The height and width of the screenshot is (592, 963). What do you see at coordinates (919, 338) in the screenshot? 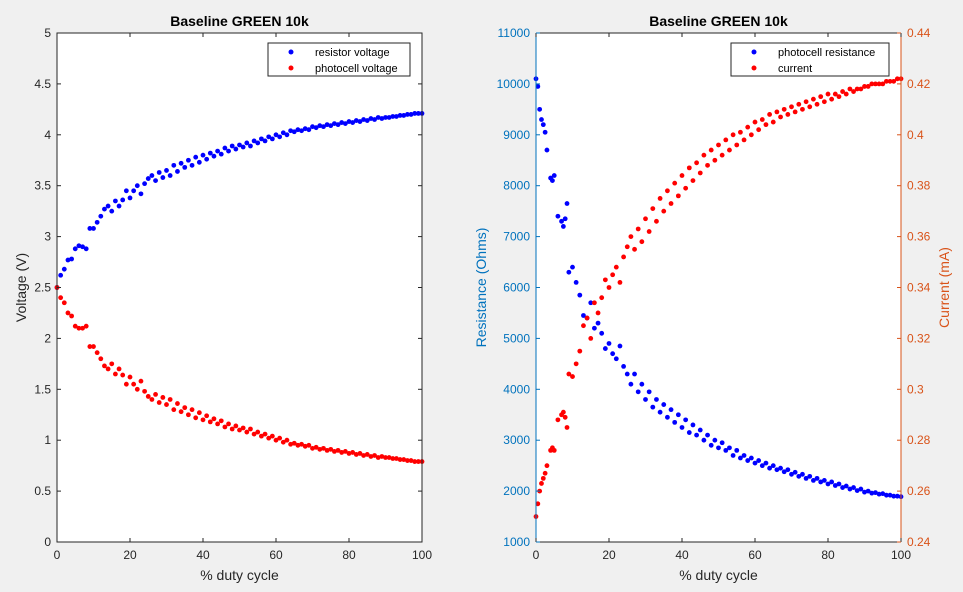
I see `y2-tick-label: 0.32` at bounding box center [919, 338].